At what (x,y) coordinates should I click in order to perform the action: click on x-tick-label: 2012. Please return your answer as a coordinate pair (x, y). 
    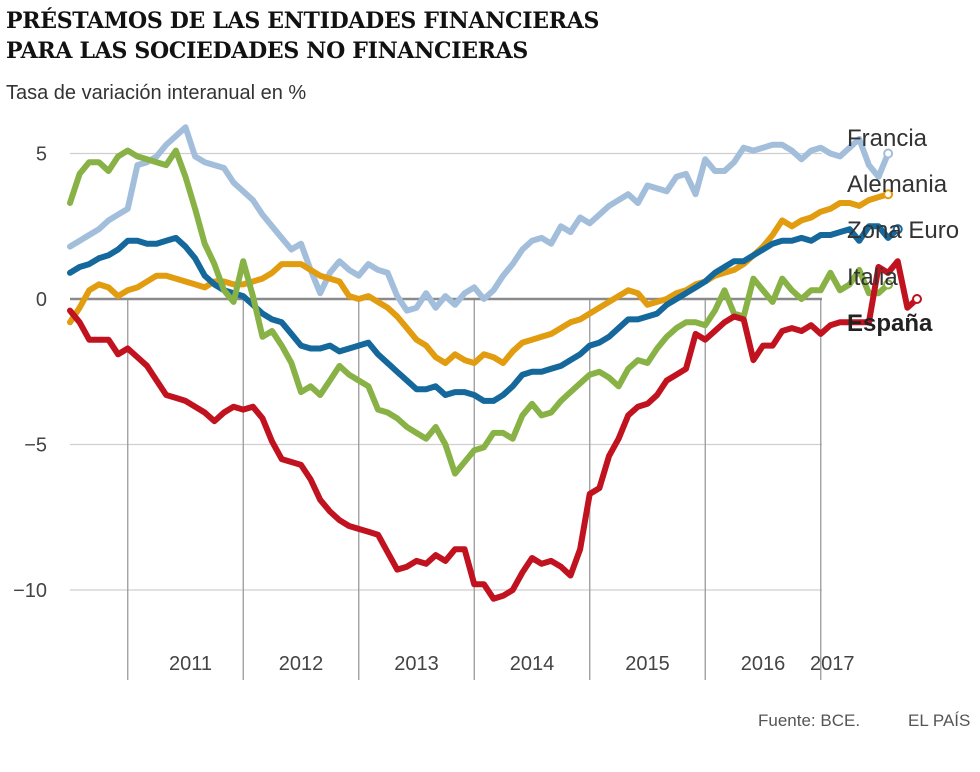
    Looking at the image, I should click on (301, 664).